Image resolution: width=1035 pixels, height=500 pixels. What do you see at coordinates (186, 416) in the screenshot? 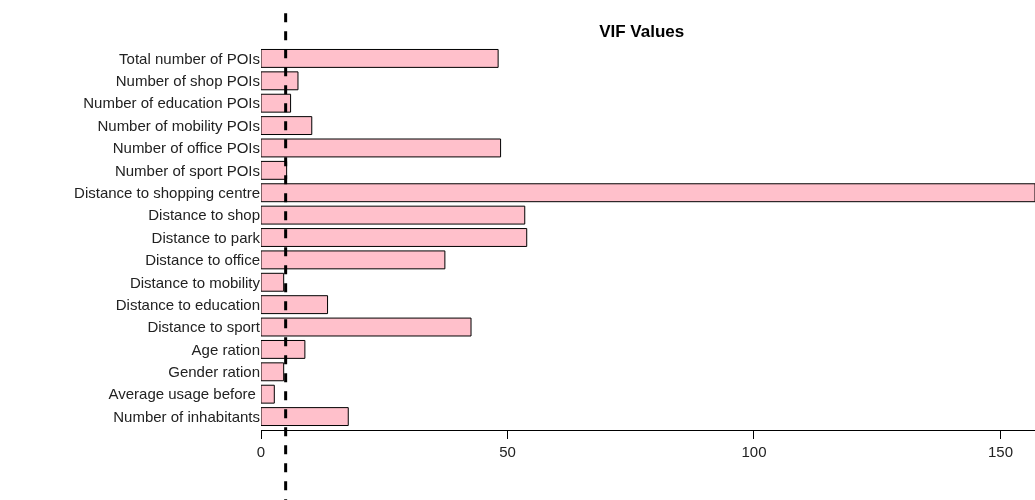
I see `y-tick-label: Number of inhabitants` at bounding box center [186, 416].